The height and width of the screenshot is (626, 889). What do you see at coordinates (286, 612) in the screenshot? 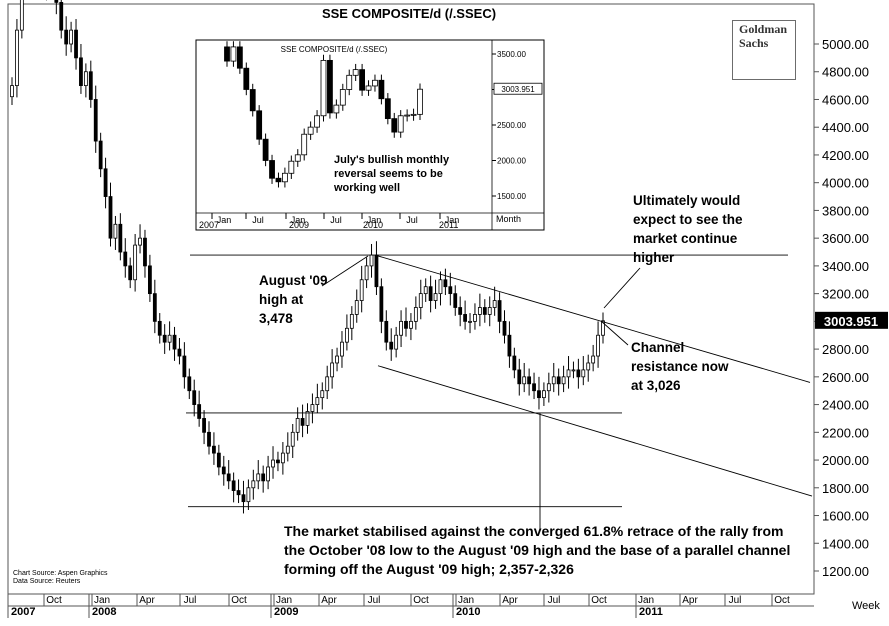
I see `x-year-label: 2009` at bounding box center [286, 612].